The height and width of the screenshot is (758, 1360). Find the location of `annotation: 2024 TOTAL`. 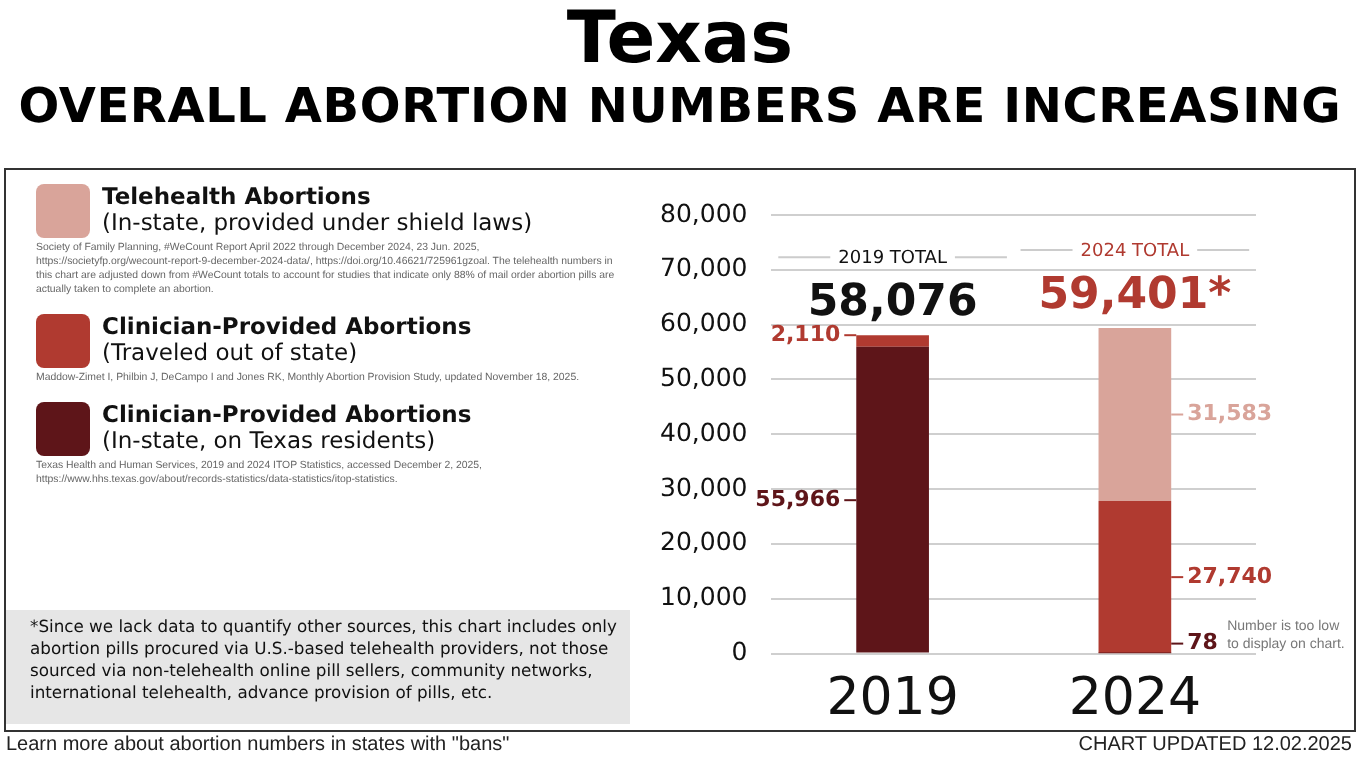

annotation: 2024 TOTAL is located at coordinates (1135, 251).